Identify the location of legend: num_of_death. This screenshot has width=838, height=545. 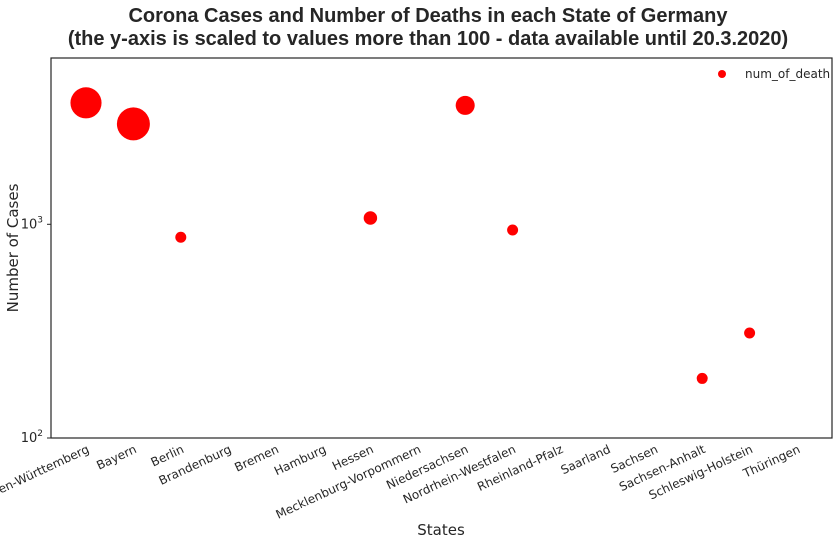
(774, 74).